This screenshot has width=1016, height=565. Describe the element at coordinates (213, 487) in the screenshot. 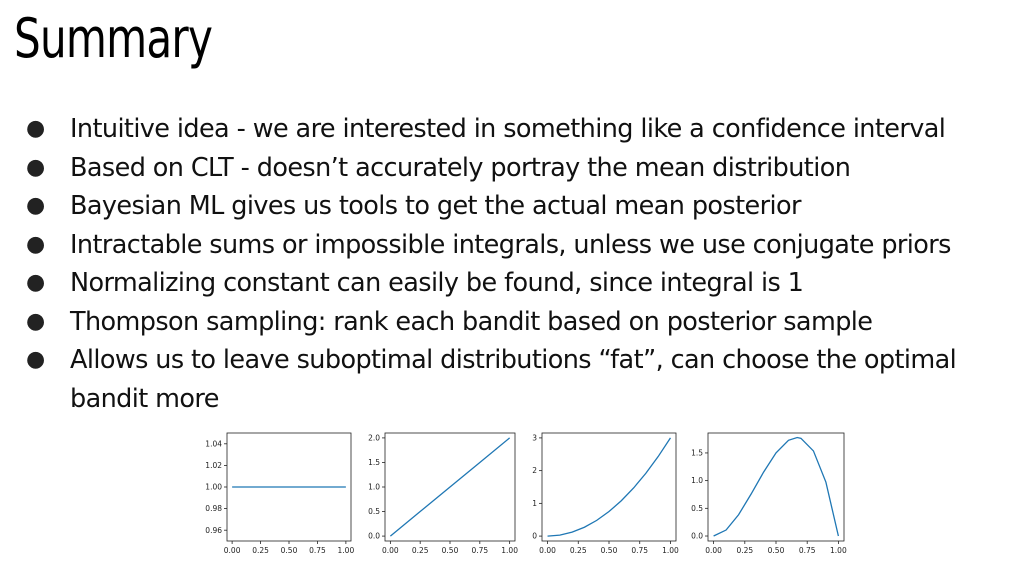

I see `y-tick-label: 1.00` at that location.